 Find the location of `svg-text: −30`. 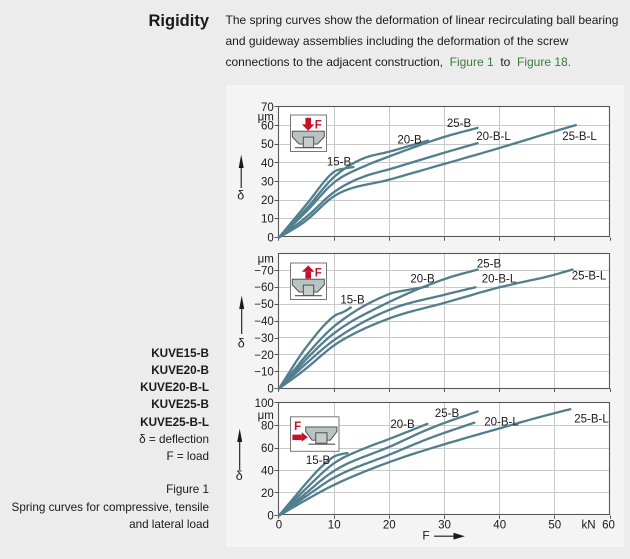

svg-text: −30 is located at coordinates (264, 339).